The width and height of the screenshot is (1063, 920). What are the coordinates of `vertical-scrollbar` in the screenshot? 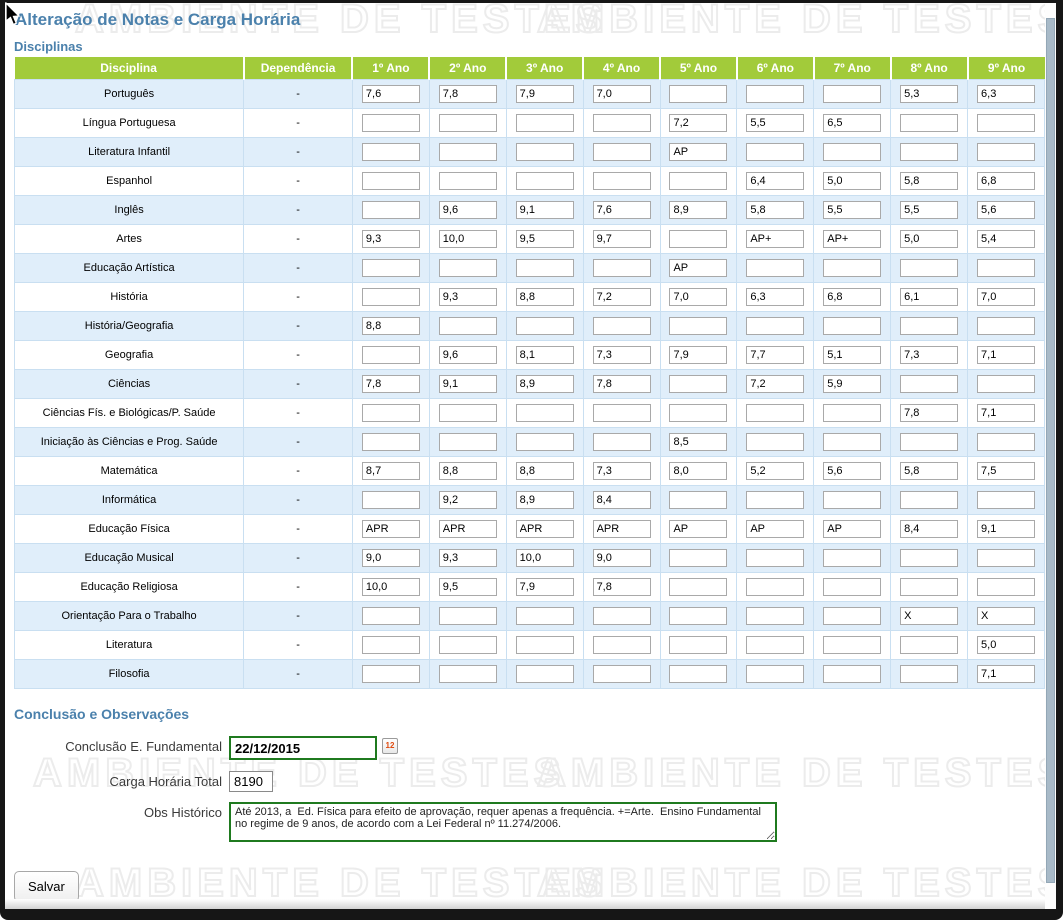 It's located at (1050, 456).